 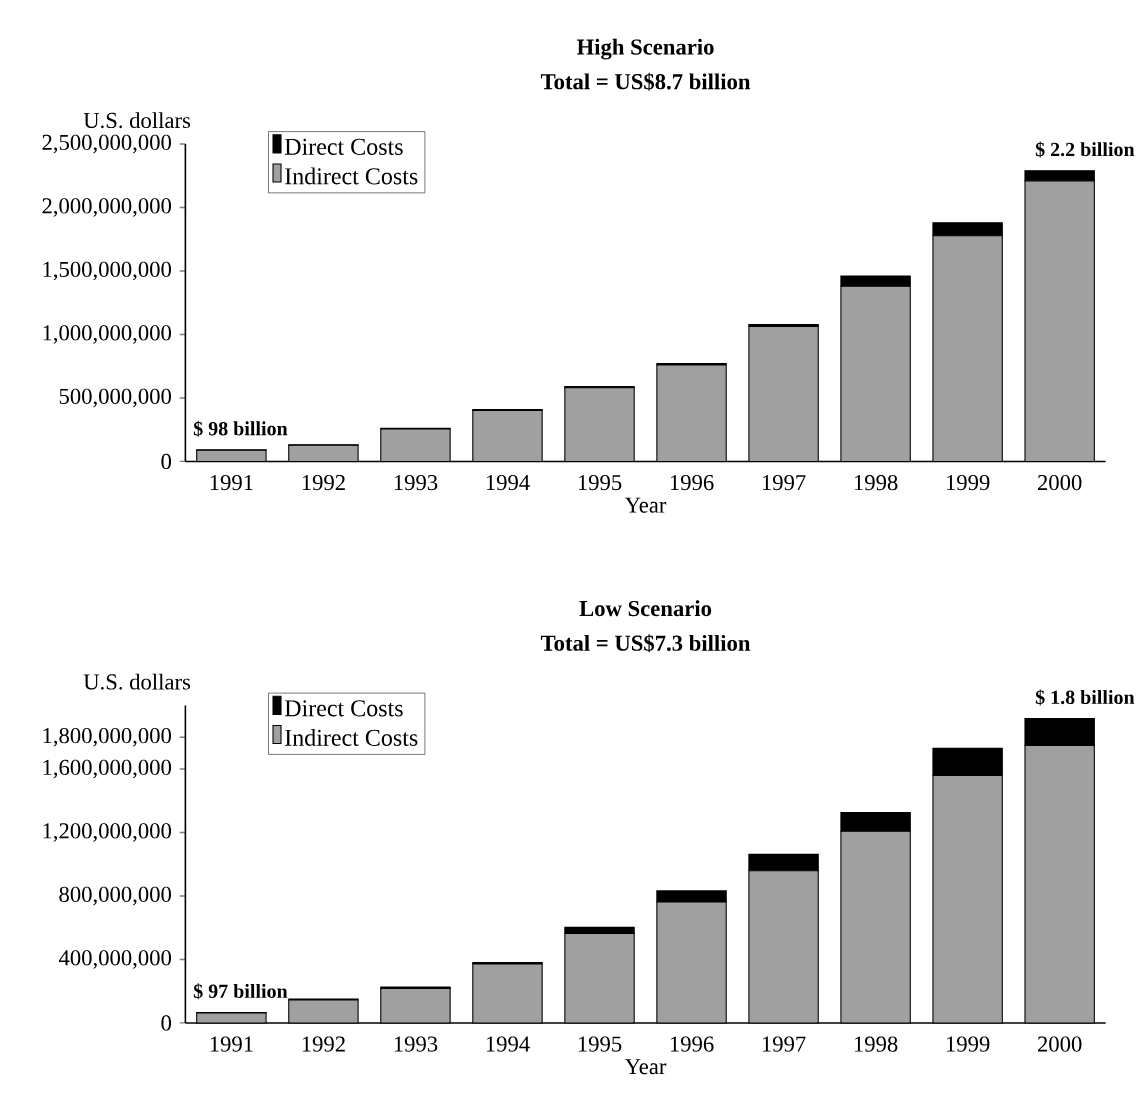 I want to click on y-tick-label: 1,000,000,000, so click(x=107, y=334).